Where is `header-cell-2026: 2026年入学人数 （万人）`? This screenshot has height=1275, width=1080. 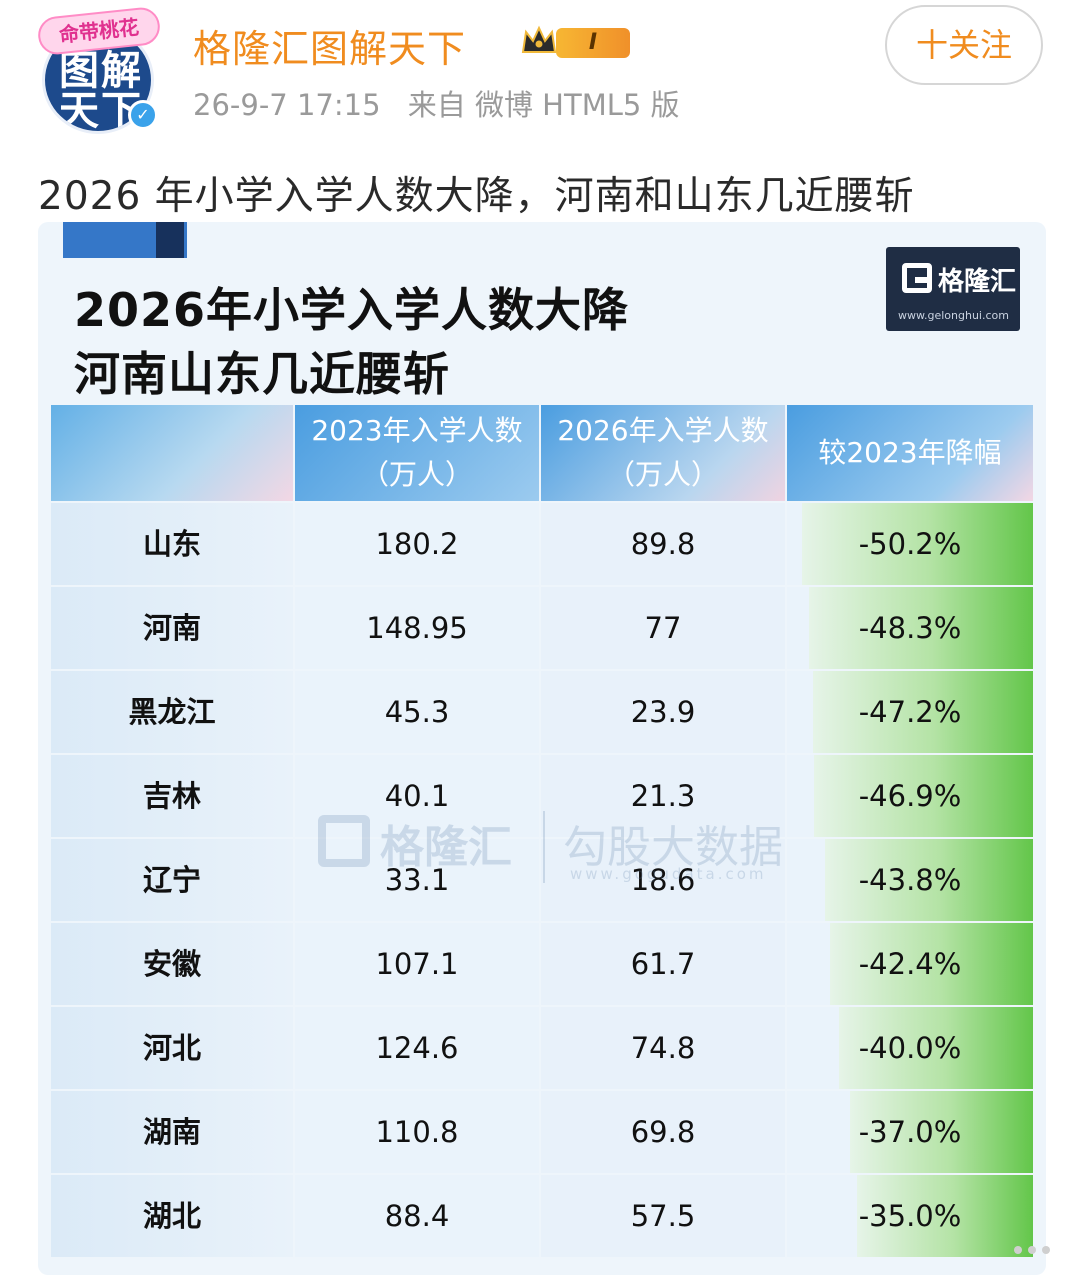
header-cell-2026: 2026年入学人数 （万人） is located at coordinates (663, 453).